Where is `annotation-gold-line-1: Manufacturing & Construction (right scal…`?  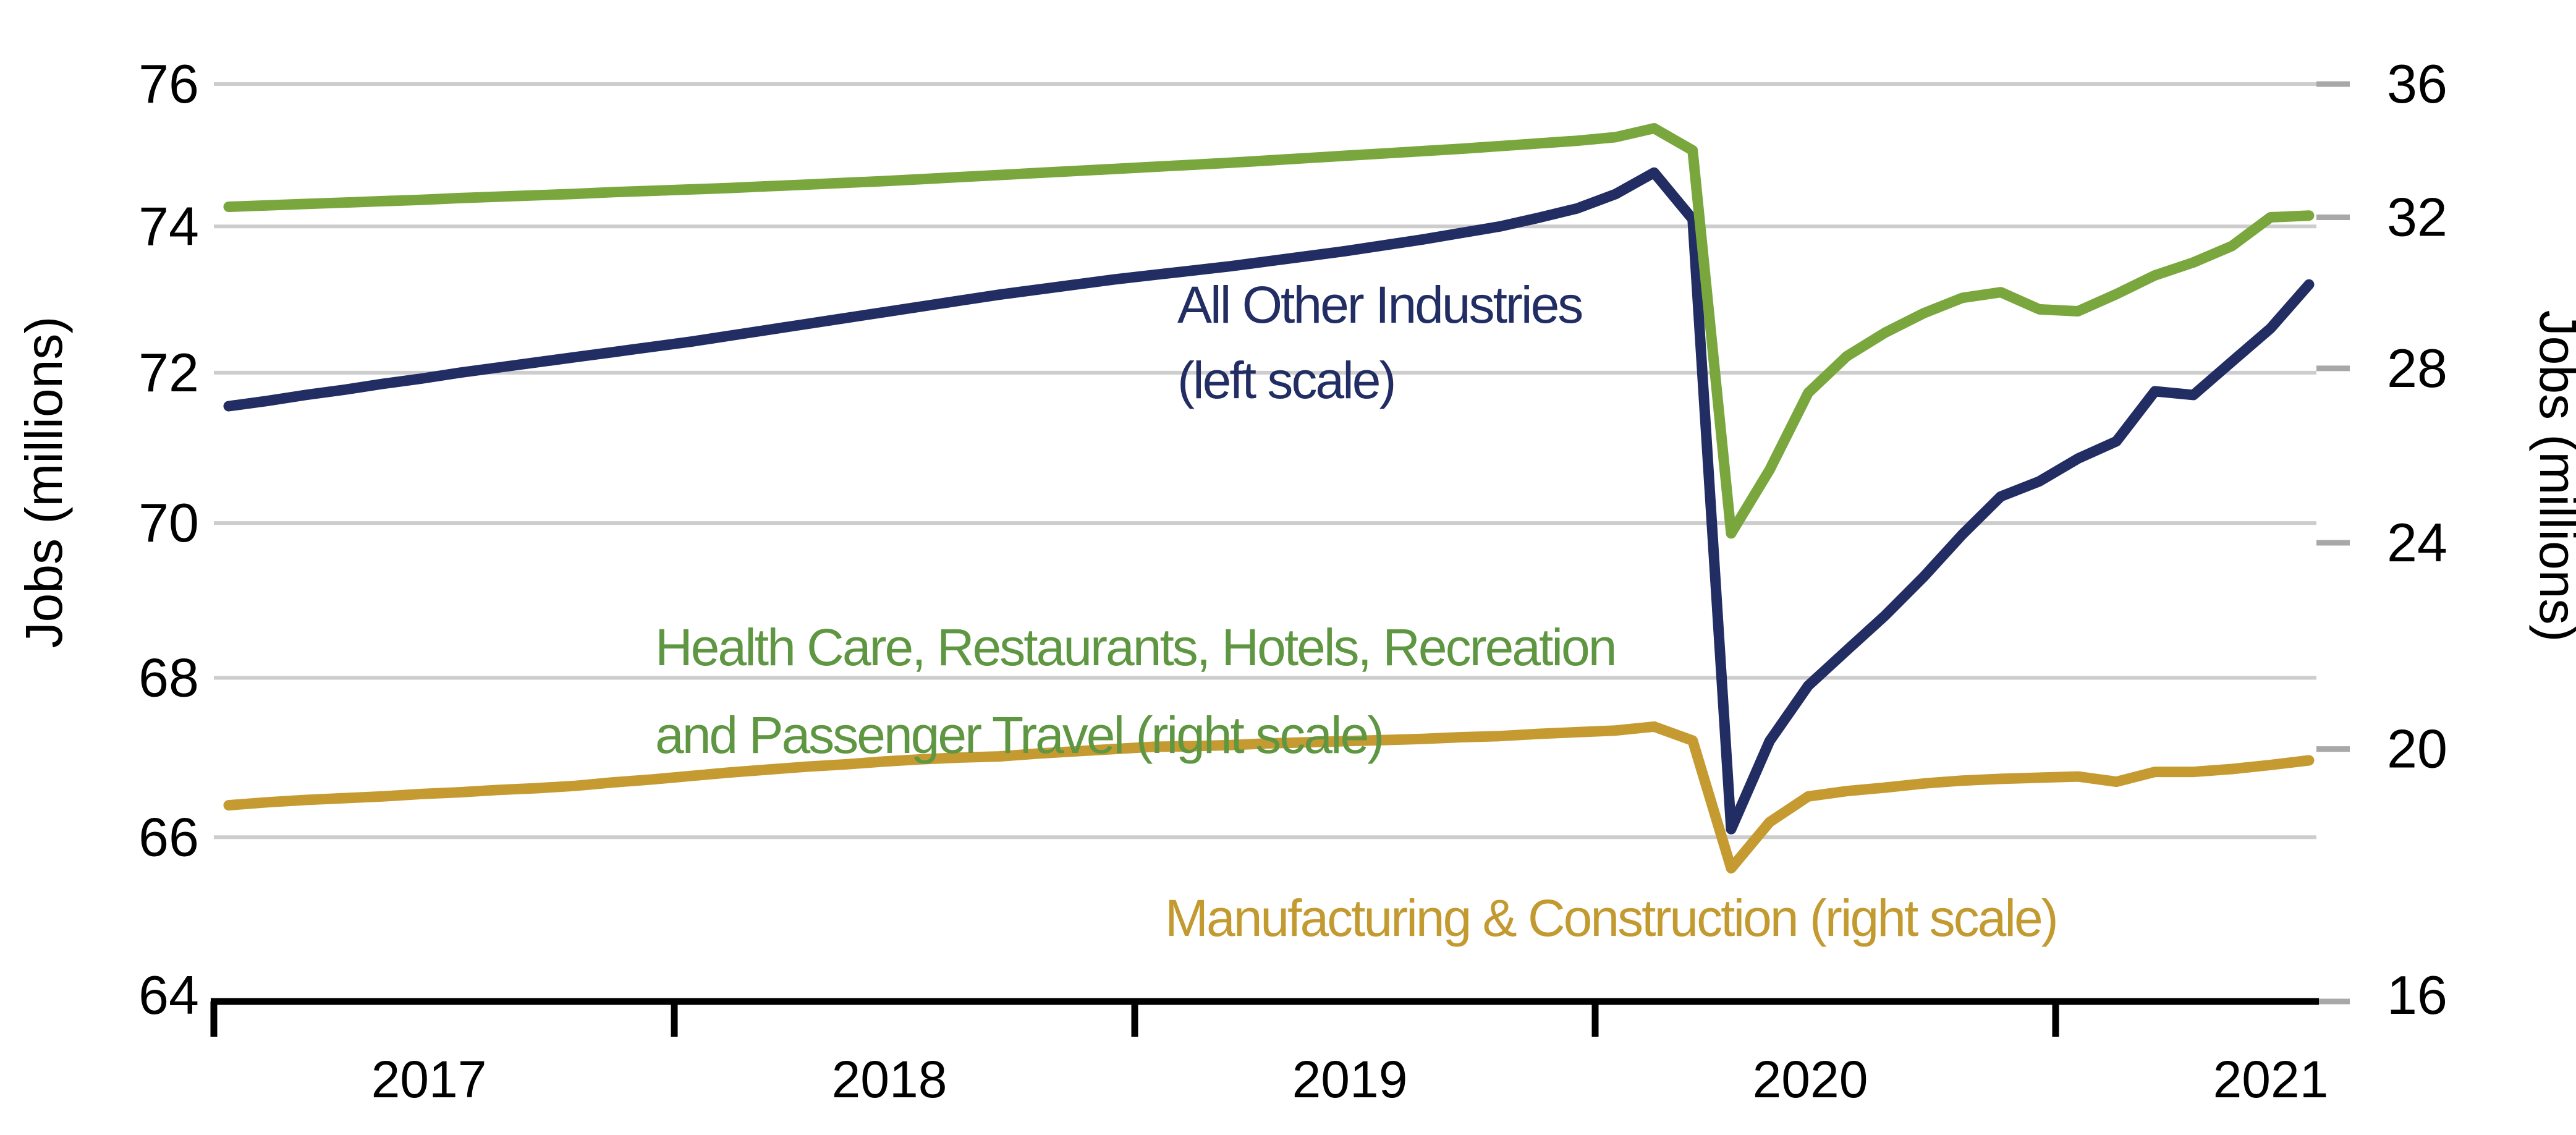
annotation-gold-line-1: Manufacturing & Construction (right scal… is located at coordinates (1611, 918).